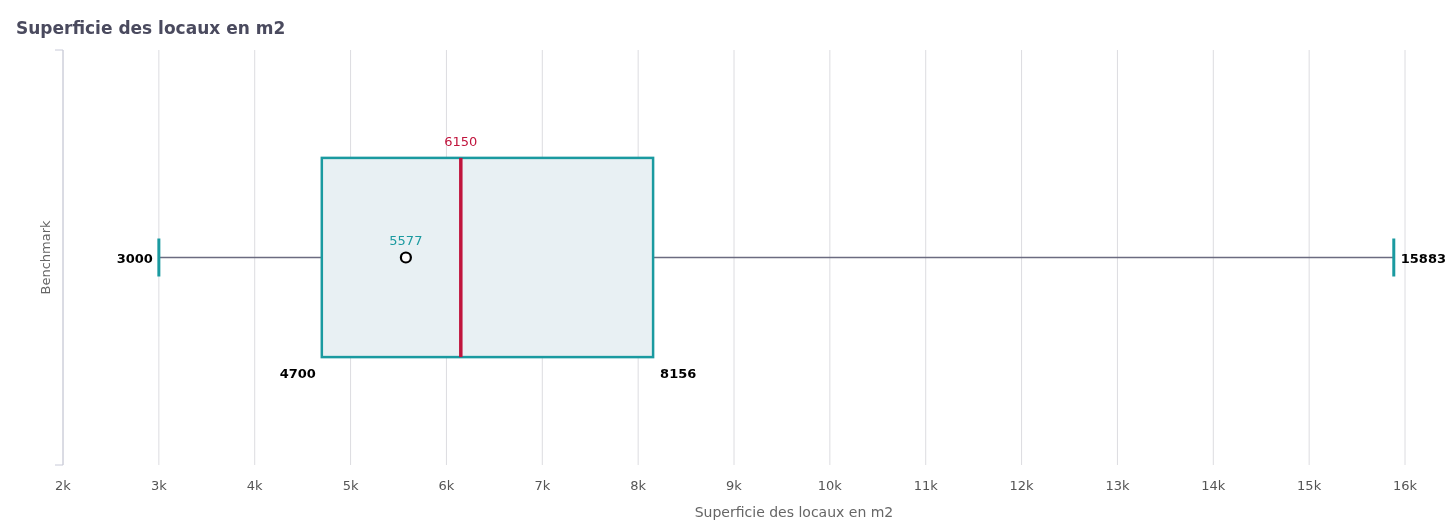 Image resolution: width=1445 pixels, height=524 pixels. I want to click on x-tick-label: 8k, so click(638, 485).